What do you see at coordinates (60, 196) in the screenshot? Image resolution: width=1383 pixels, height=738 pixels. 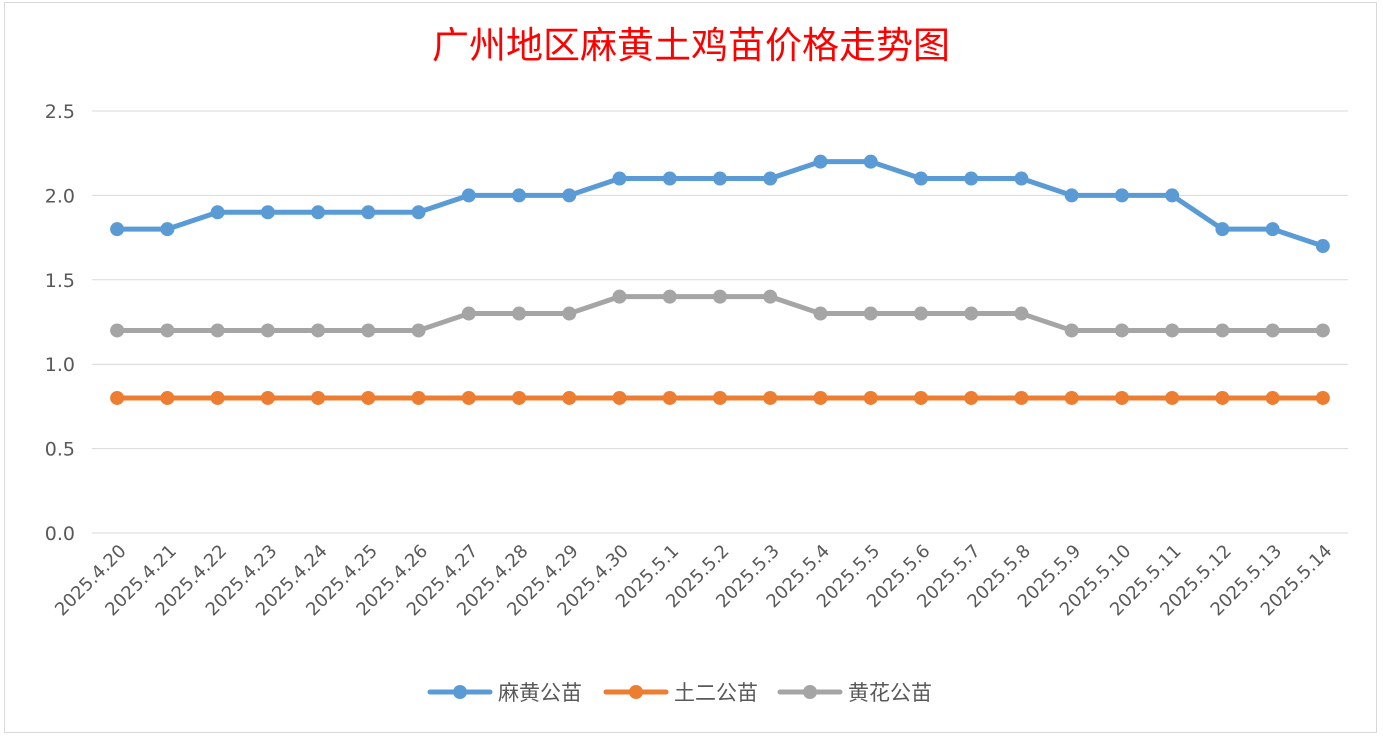 I see `y-tick-label: 2.0` at bounding box center [60, 196].